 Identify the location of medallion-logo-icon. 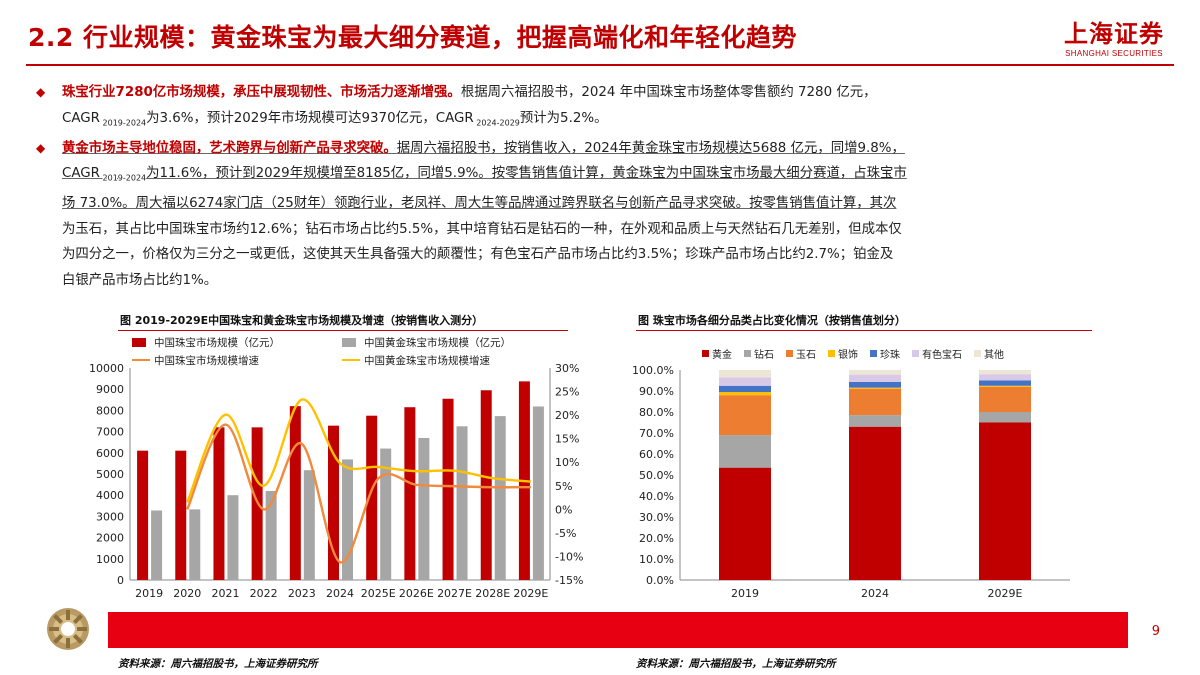
(68, 629).